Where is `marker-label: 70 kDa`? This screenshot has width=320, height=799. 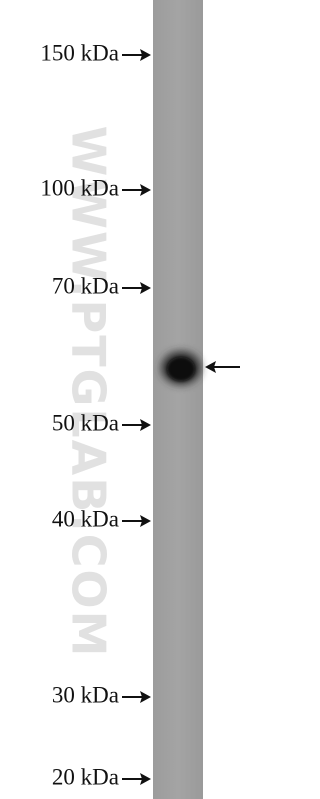 marker-label: 70 kDa is located at coordinates (85, 285).